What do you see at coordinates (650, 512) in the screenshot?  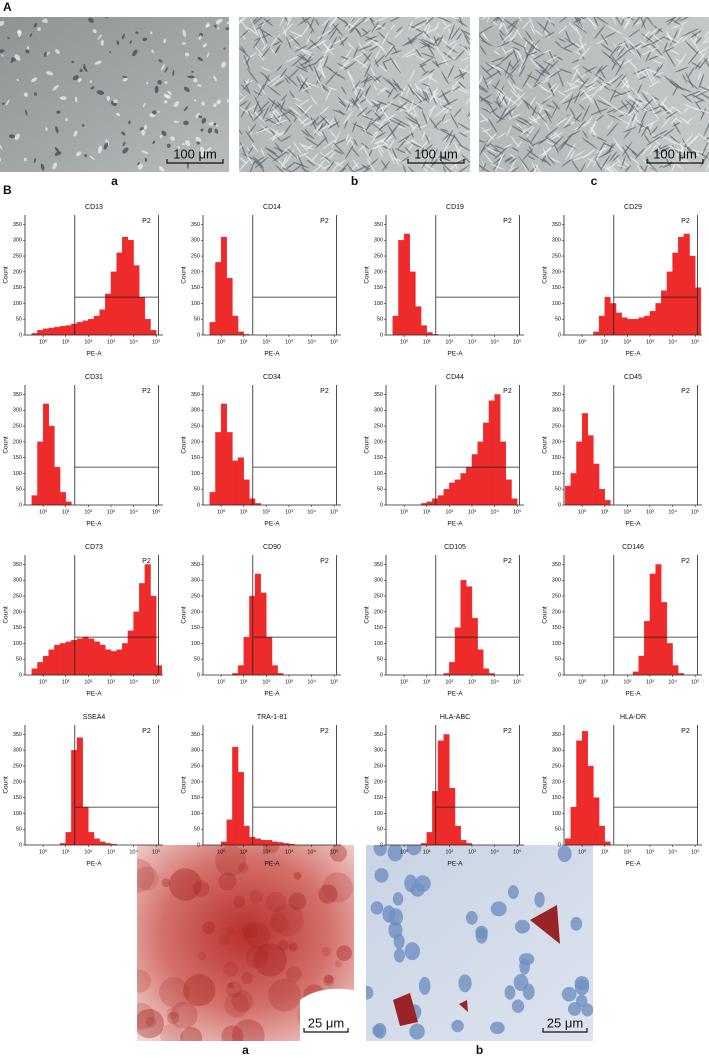 I see `x-tick-label: 10³` at bounding box center [650, 512].